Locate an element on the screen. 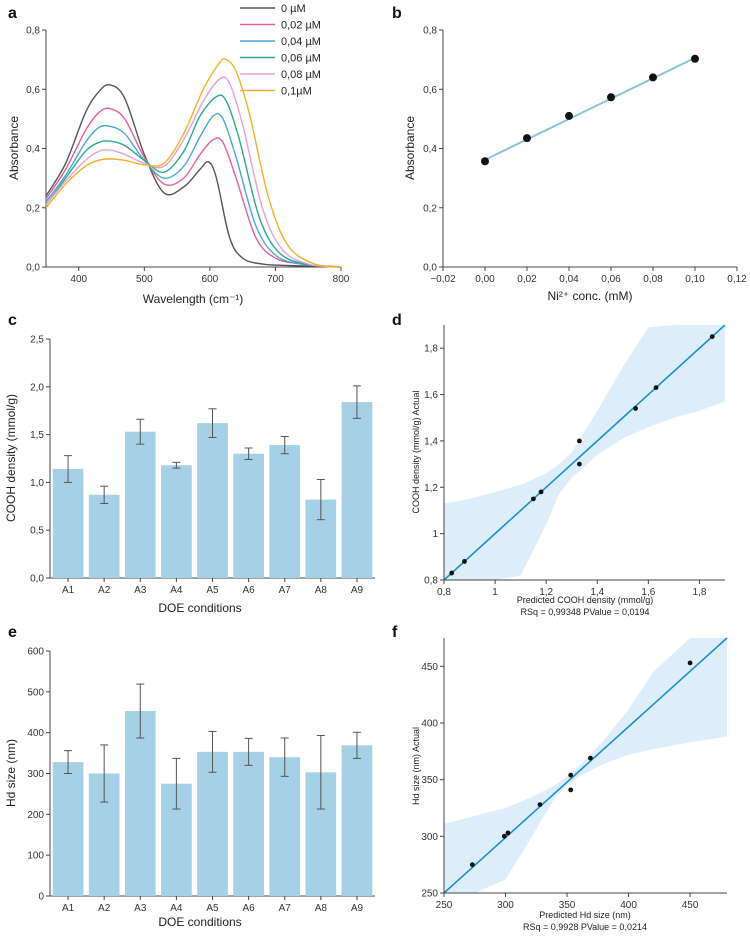 The image size is (750, 936). y-axis-label-a: Absorbance is located at coordinates (14, 148).